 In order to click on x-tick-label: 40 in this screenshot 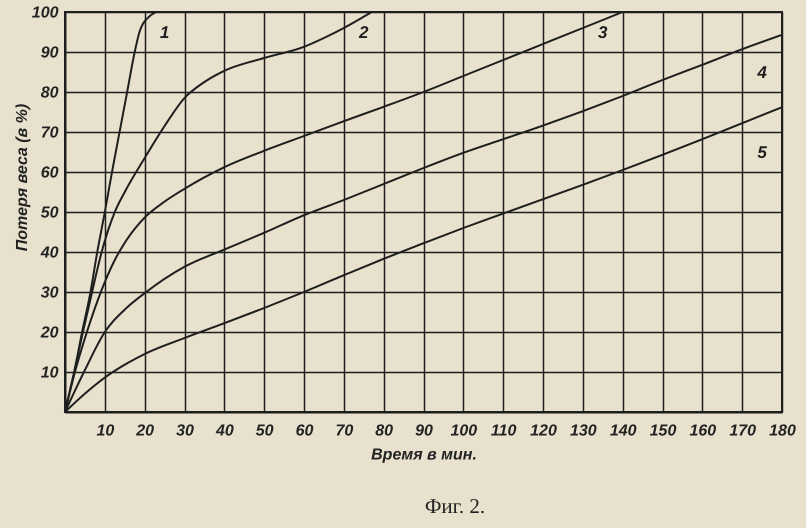, I will do `click(224, 431)`.